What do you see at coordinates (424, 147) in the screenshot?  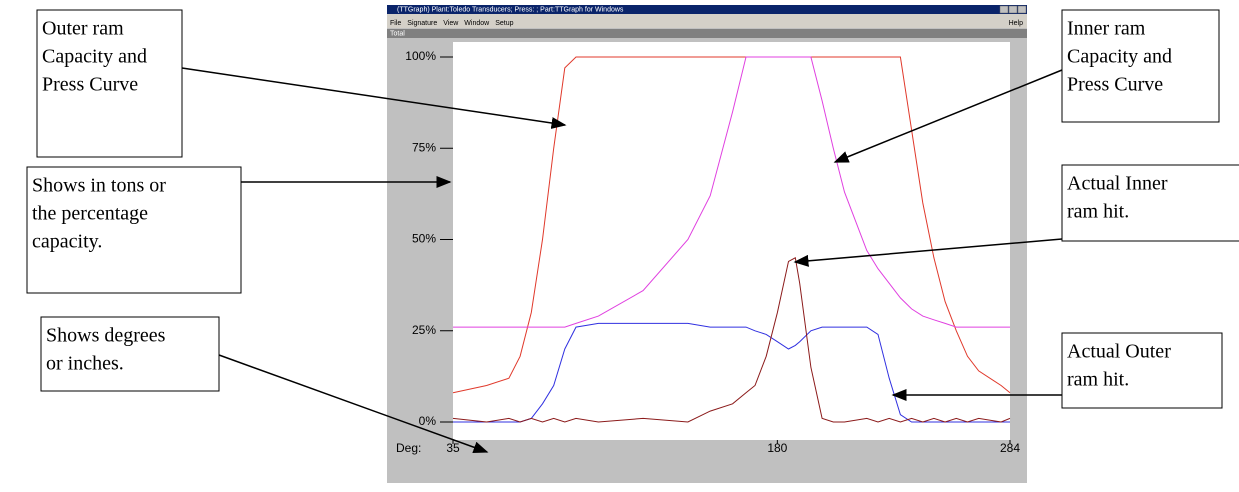 I see `y-tick-label: 75%` at bounding box center [424, 147].